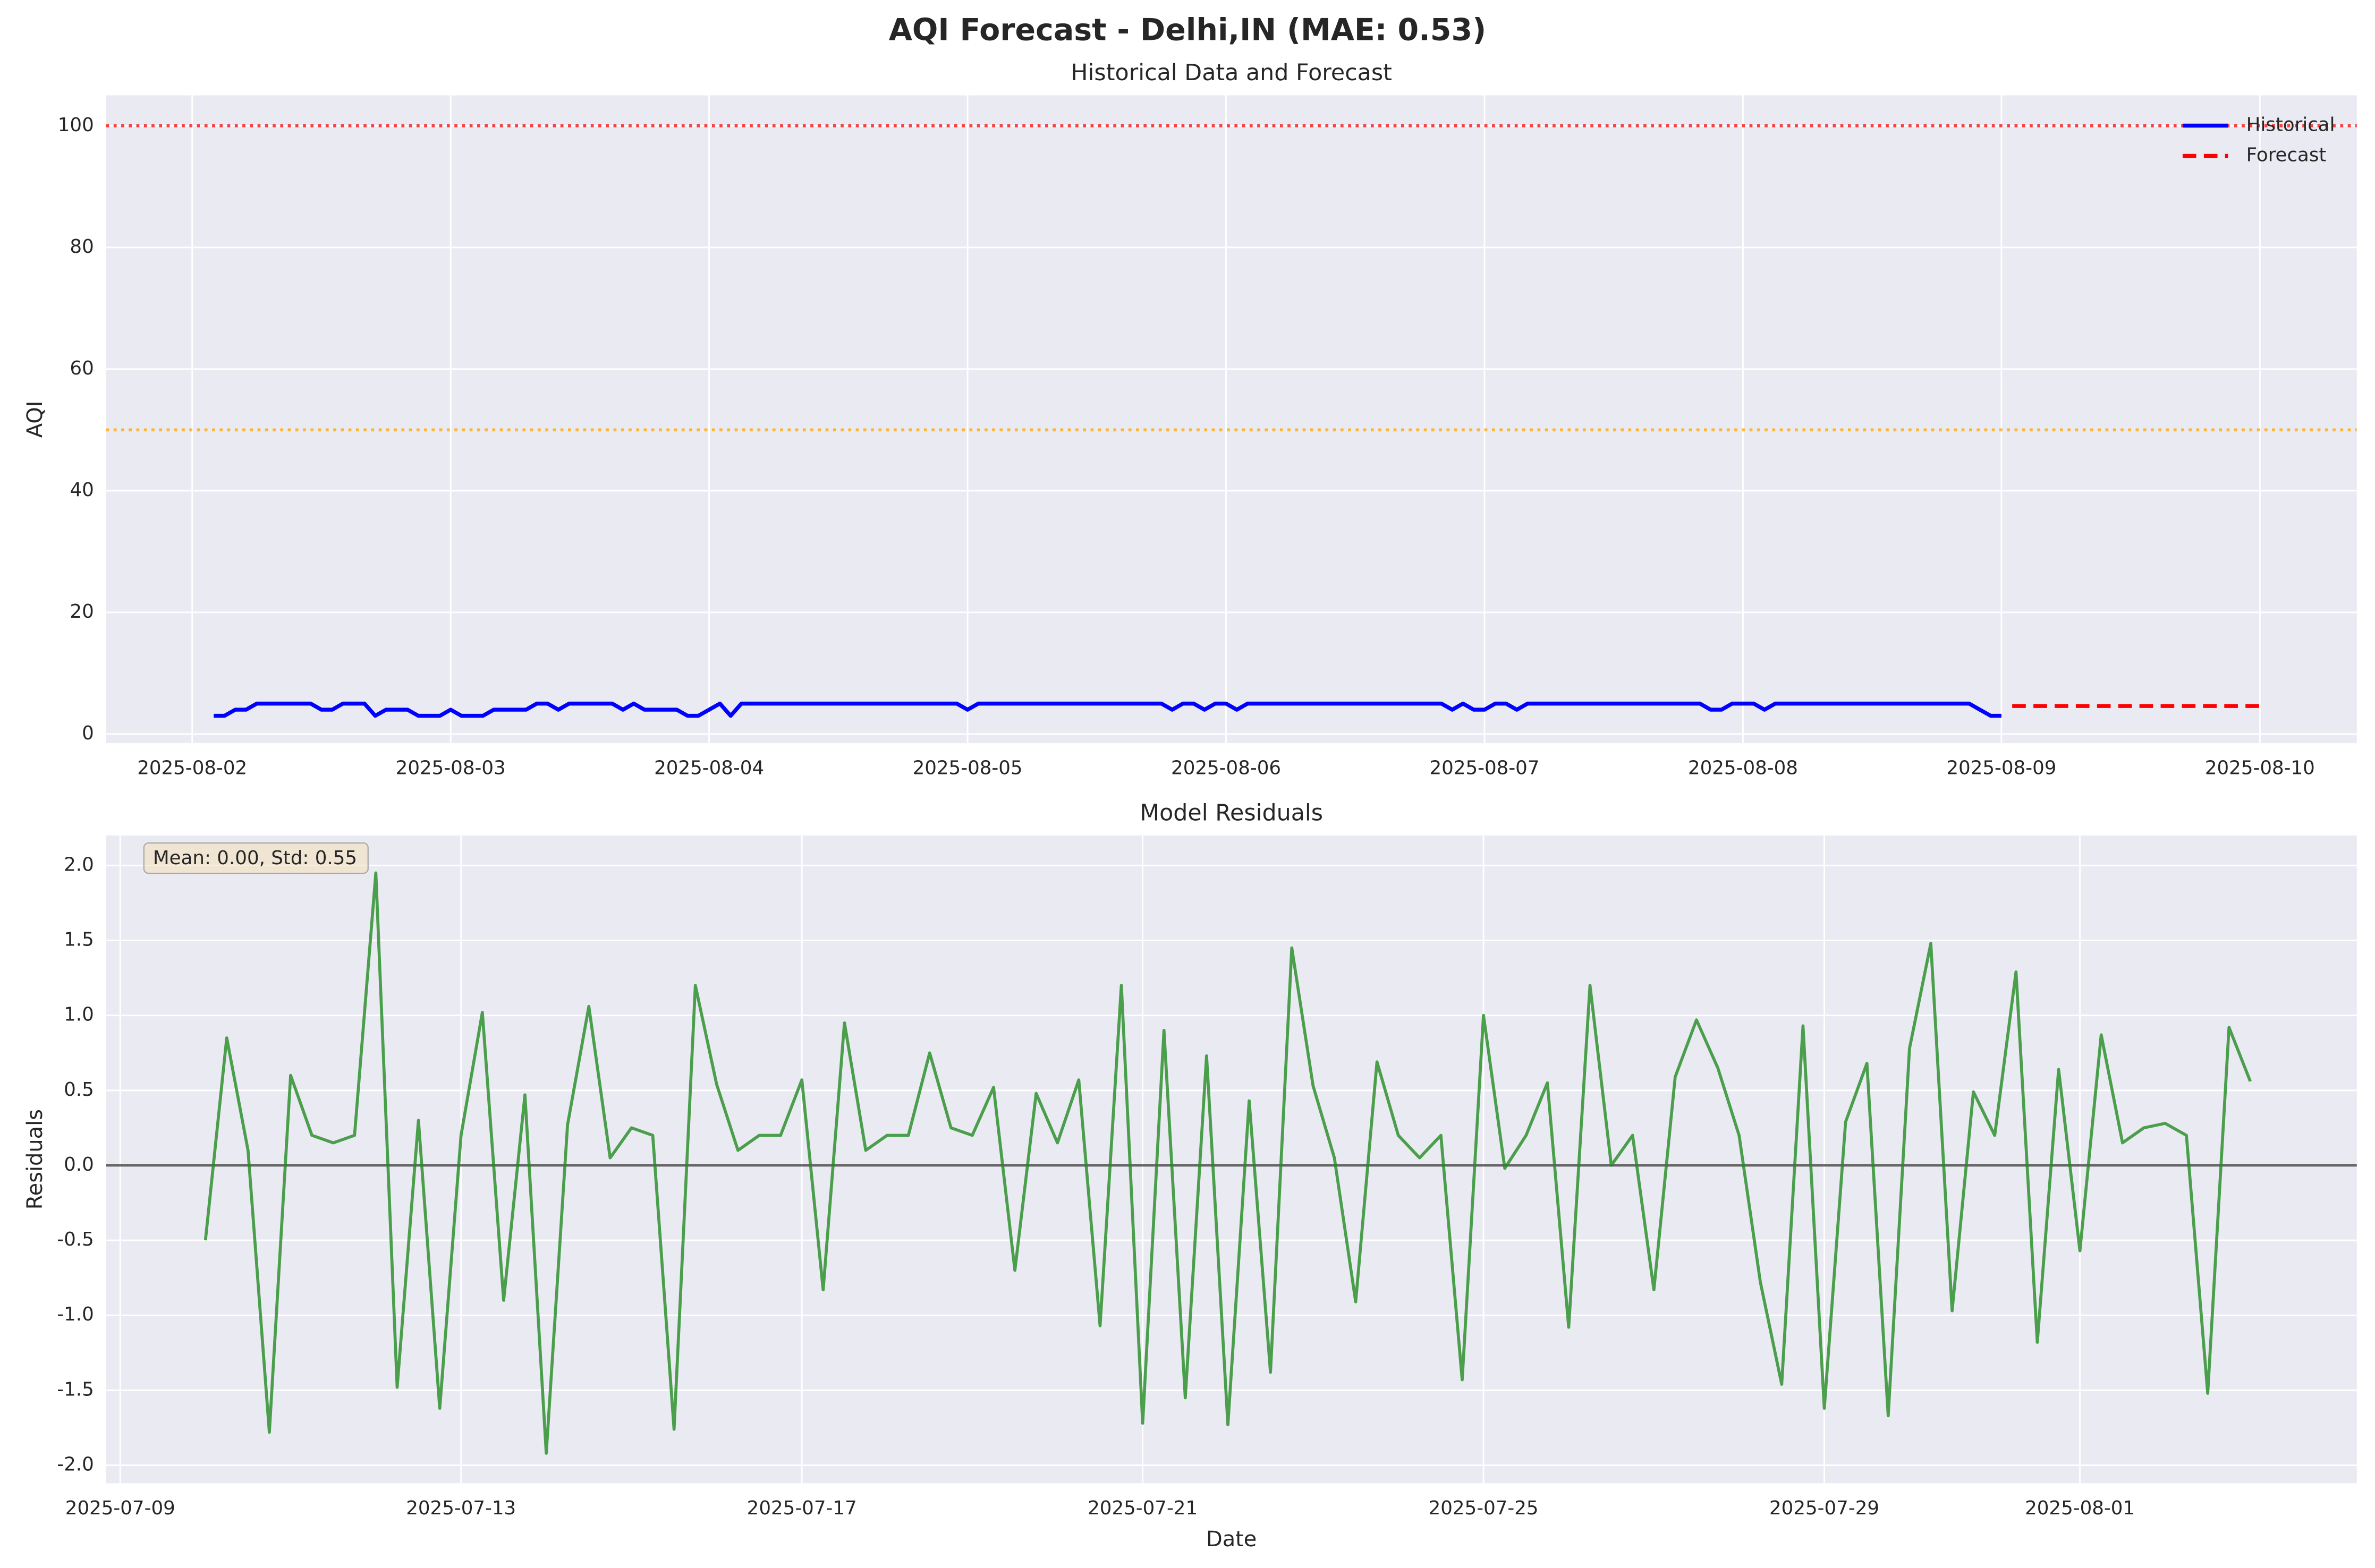  Describe the element at coordinates (2080, 1508) in the screenshot. I see `x-tick-label: 2025-08-01` at that location.